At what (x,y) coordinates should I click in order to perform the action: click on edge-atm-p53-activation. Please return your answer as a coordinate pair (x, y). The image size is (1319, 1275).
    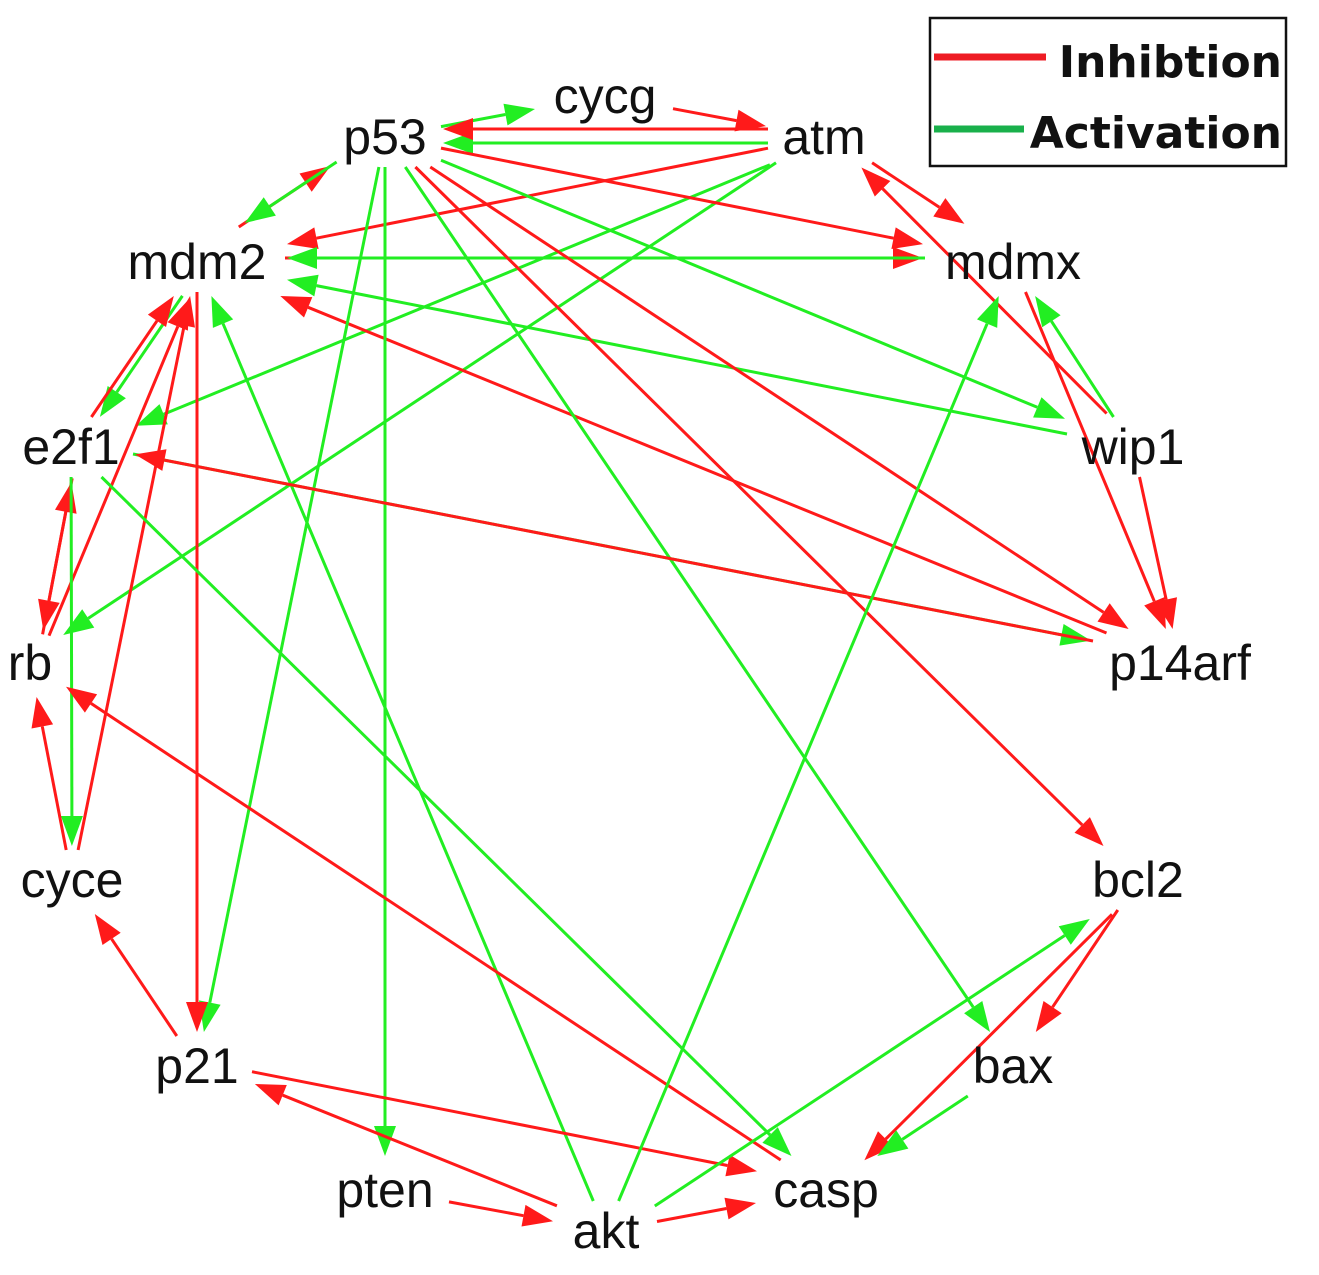
    Looking at the image, I should click on (605, 143).